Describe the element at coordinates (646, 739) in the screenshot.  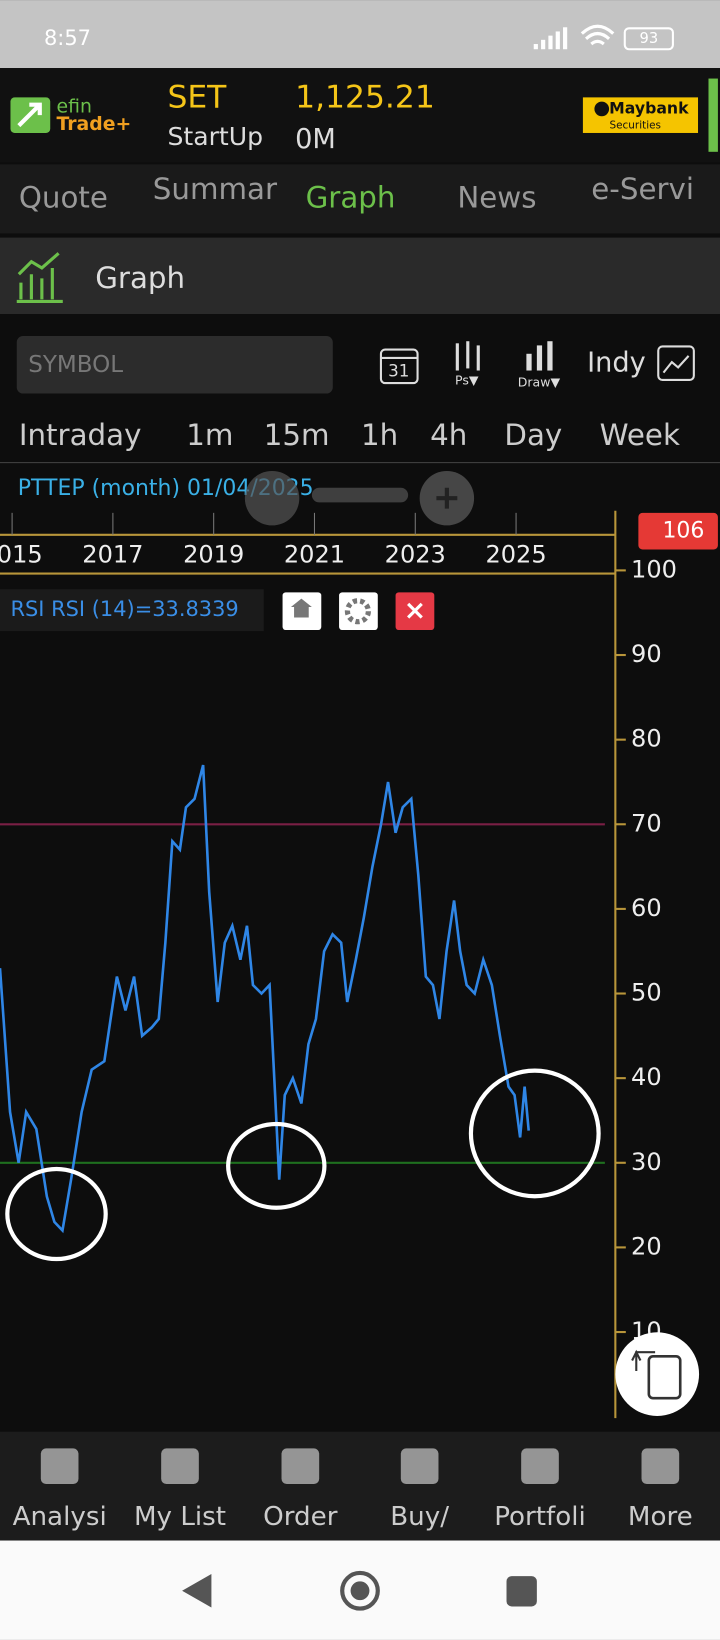
I see `y-tick-label: 80` at that location.